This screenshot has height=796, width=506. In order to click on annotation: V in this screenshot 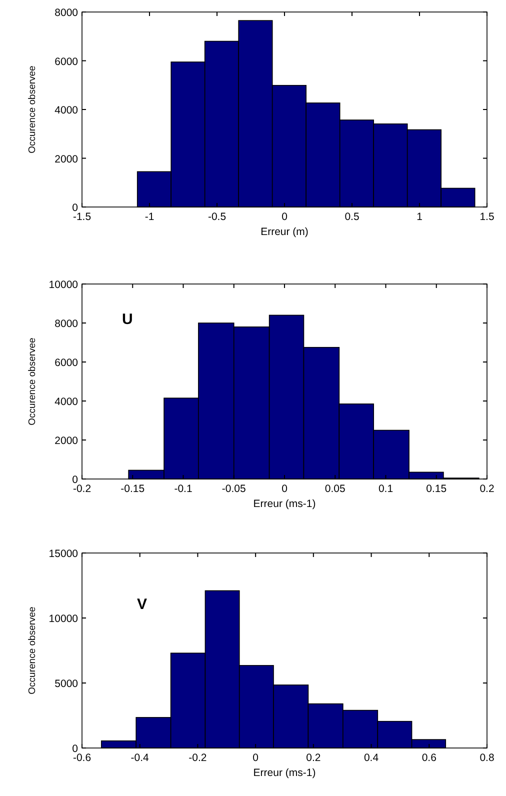, I will do `click(142, 604)`.